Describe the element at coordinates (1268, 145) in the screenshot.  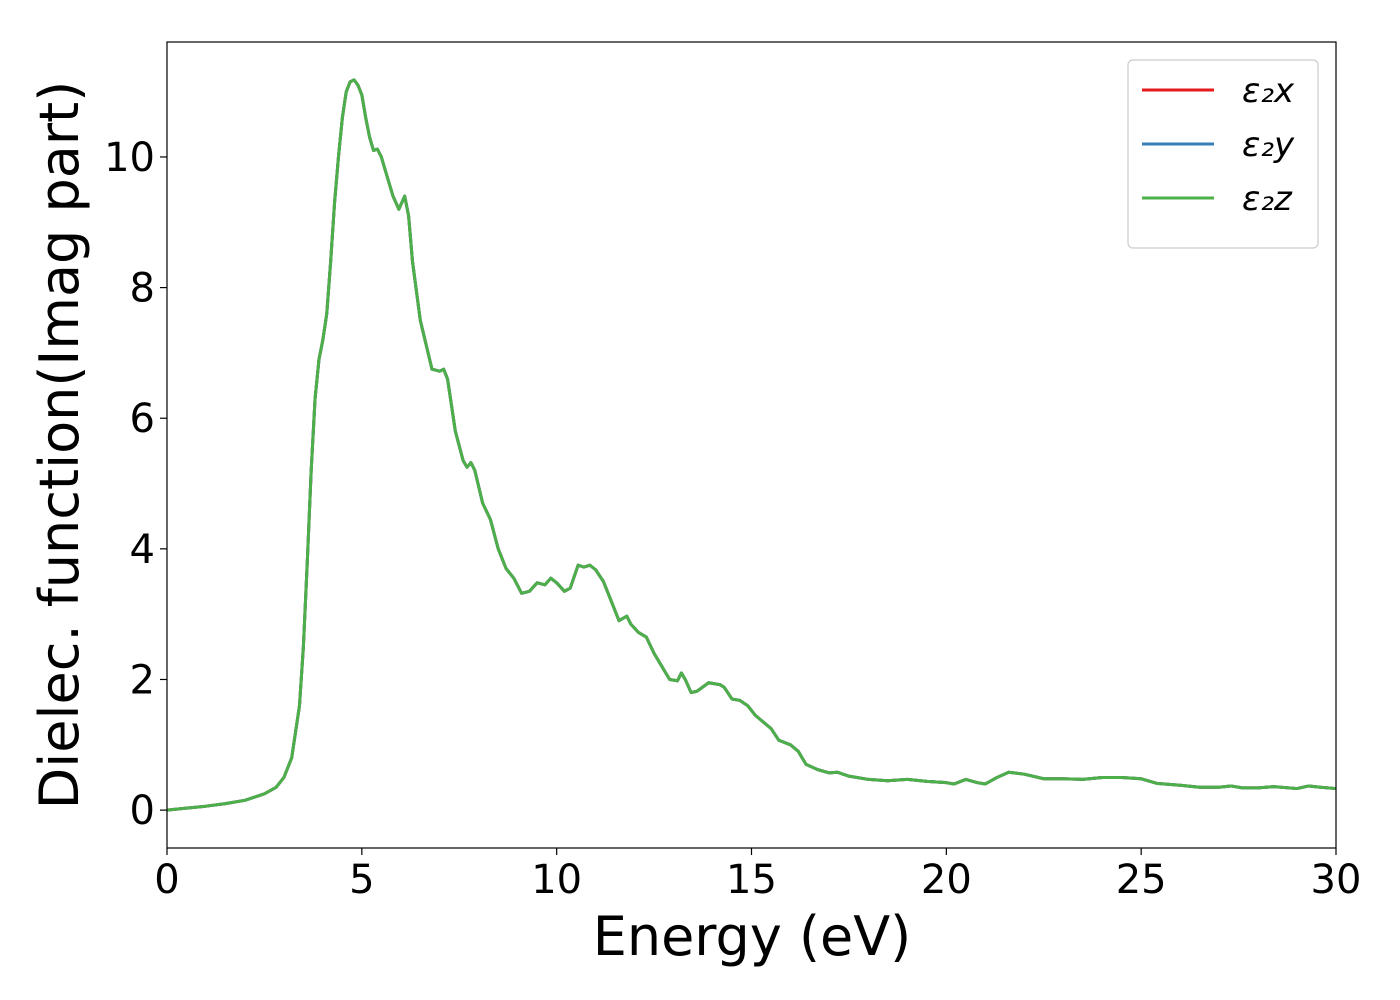
I see `legend-label: ε₂y` at that location.